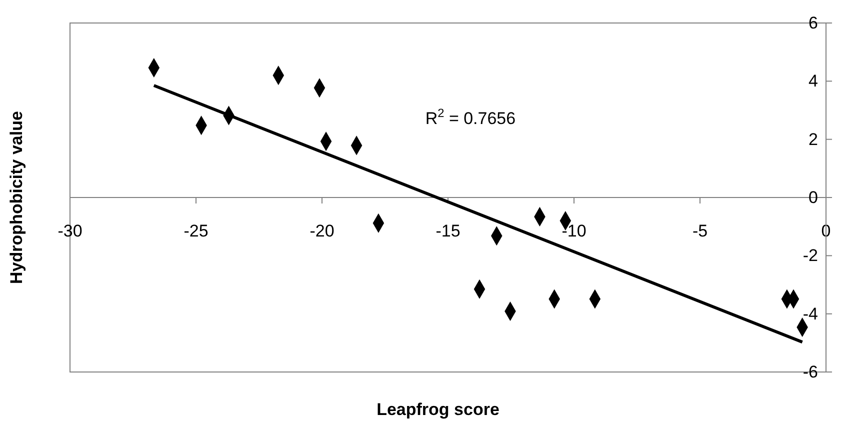 This screenshot has width=841, height=425. Describe the element at coordinates (810, 314) in the screenshot. I see `y-tick-label: -4` at that location.